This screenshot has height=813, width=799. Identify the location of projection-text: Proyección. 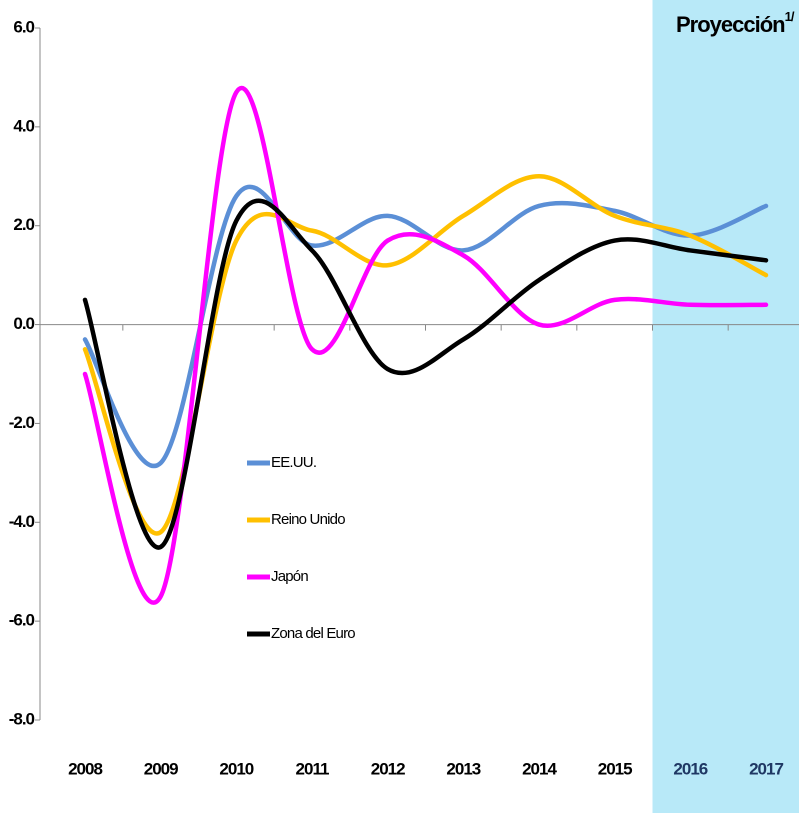
(730, 24).